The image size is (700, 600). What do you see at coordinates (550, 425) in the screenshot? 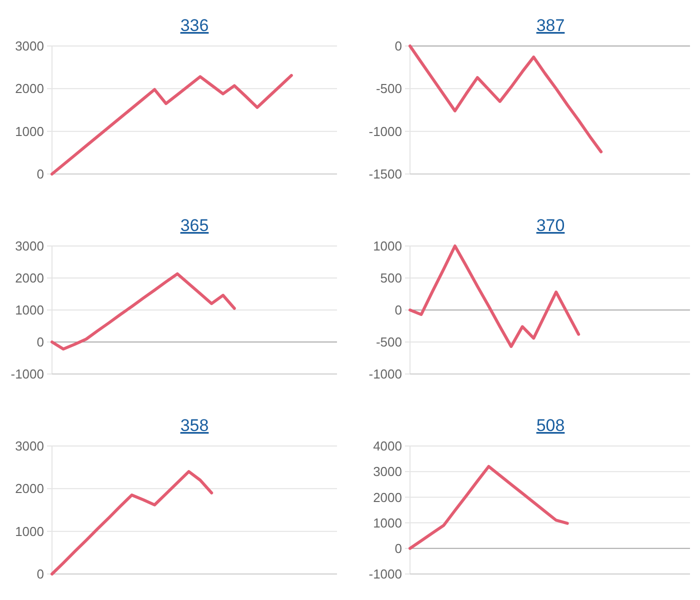
I see `chart-title: 508` at bounding box center [550, 425].